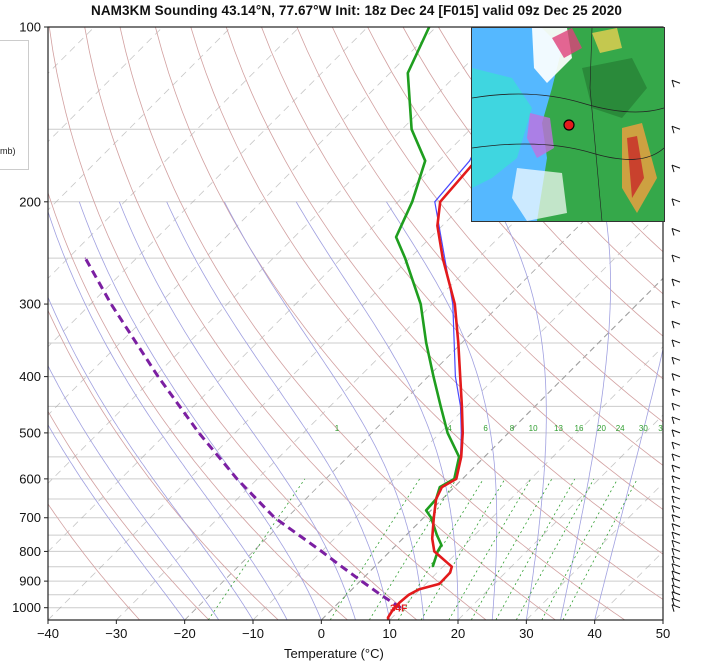  I want to click on isotherm-line, so click(688, 323).